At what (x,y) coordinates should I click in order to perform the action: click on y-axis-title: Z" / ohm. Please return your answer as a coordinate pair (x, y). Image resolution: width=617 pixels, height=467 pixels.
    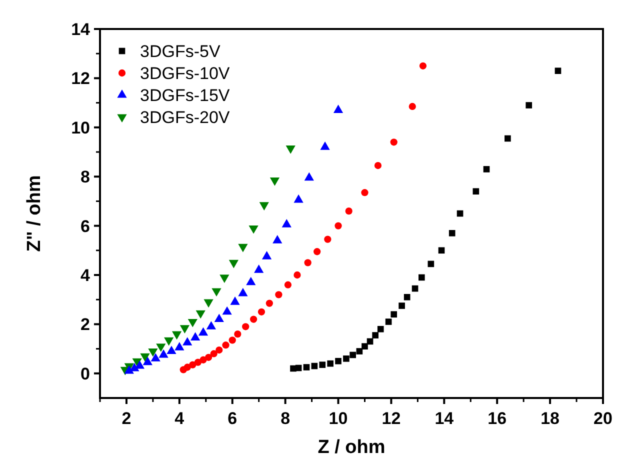
    Looking at the image, I should click on (34, 213).